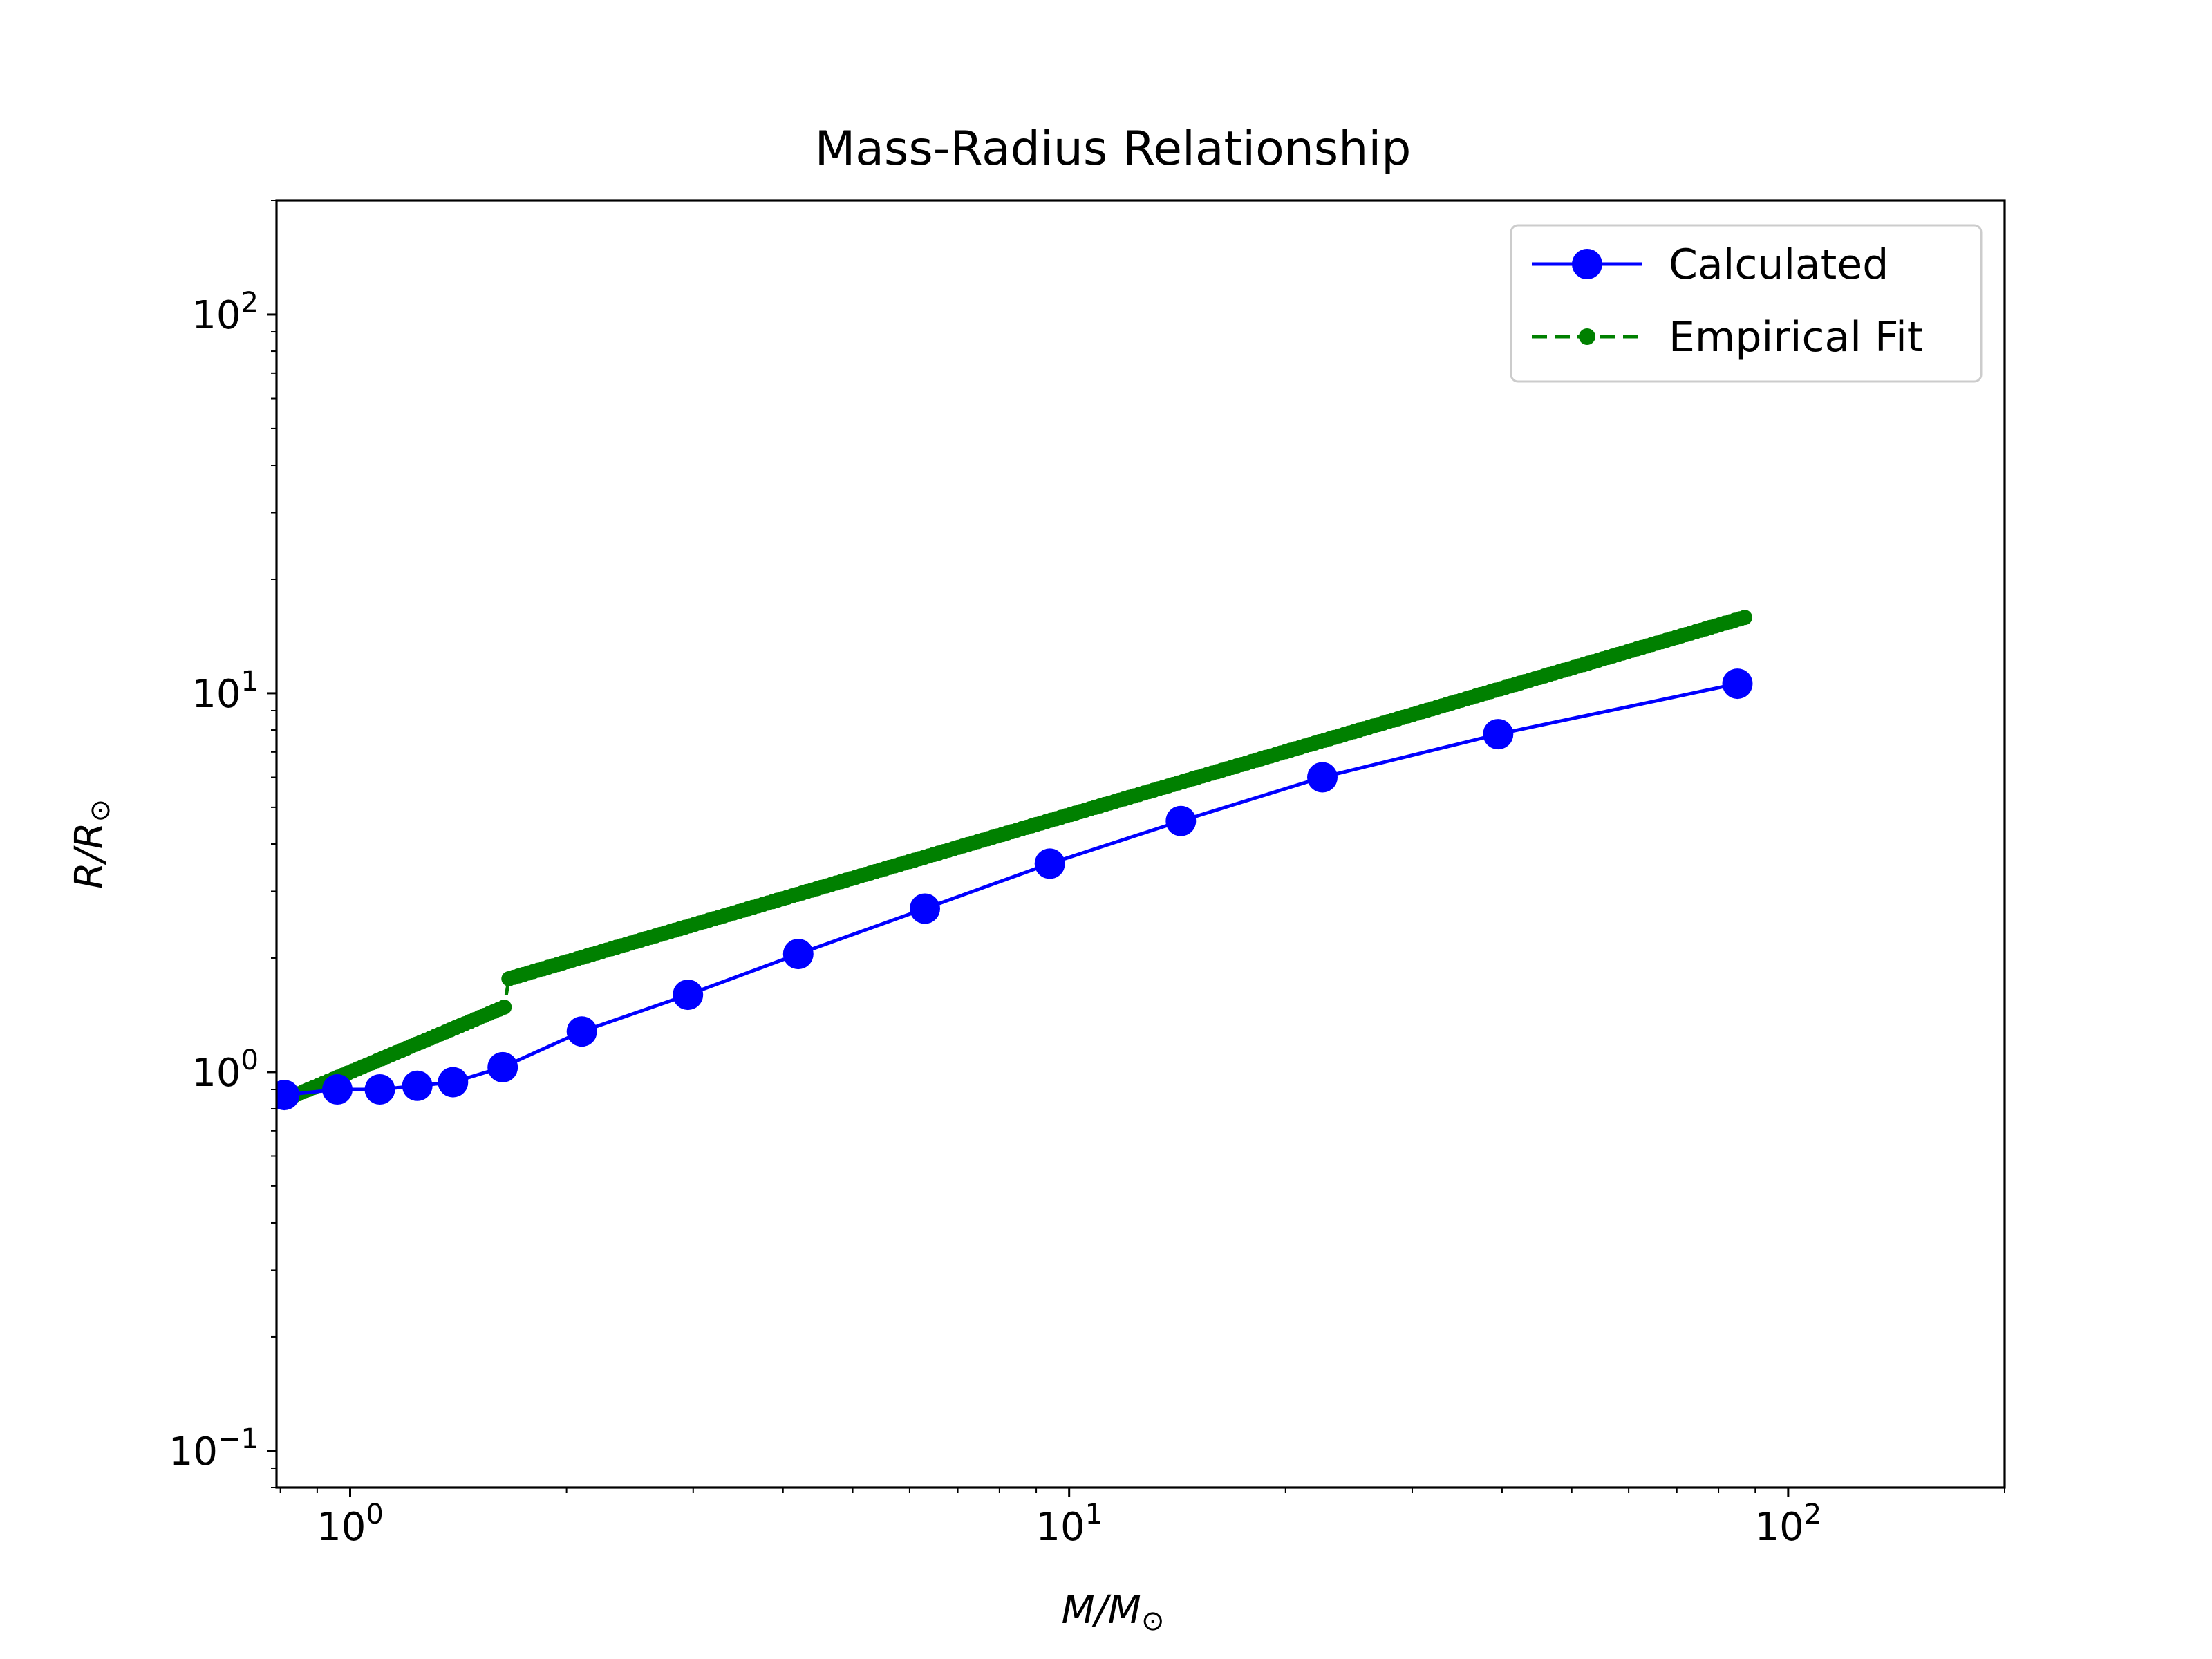  Describe the element at coordinates (1587, 337) in the screenshot. I see `legend-empirical-fit-marker` at that location.